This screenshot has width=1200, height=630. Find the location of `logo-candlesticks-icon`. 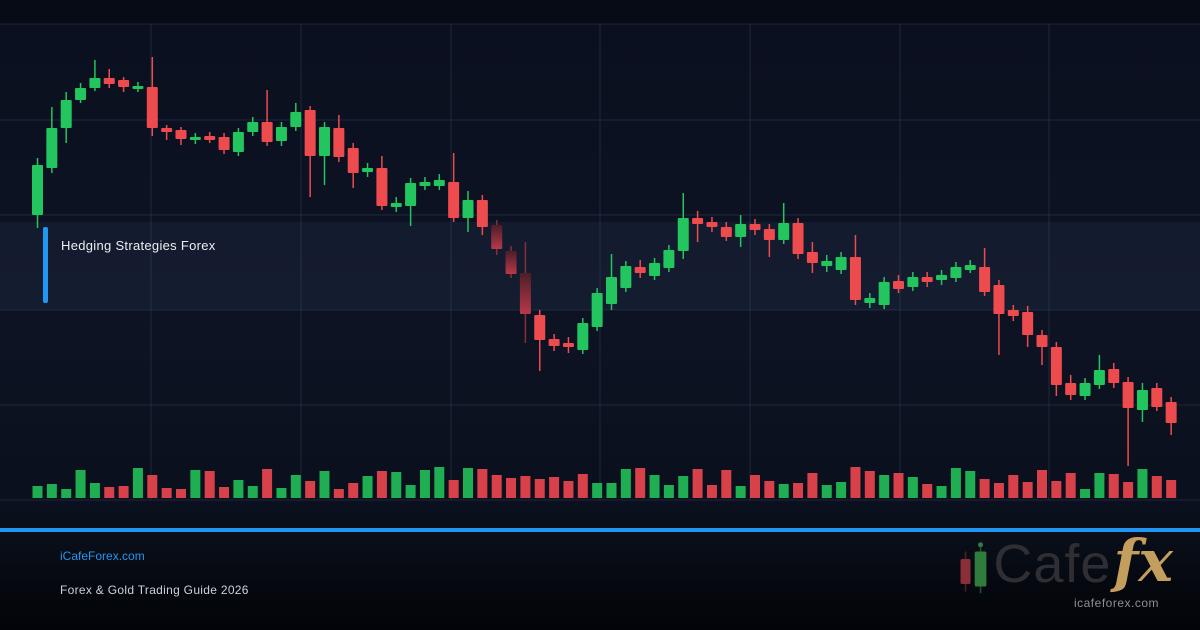

logo-candlesticks-icon is located at coordinates (973, 568).